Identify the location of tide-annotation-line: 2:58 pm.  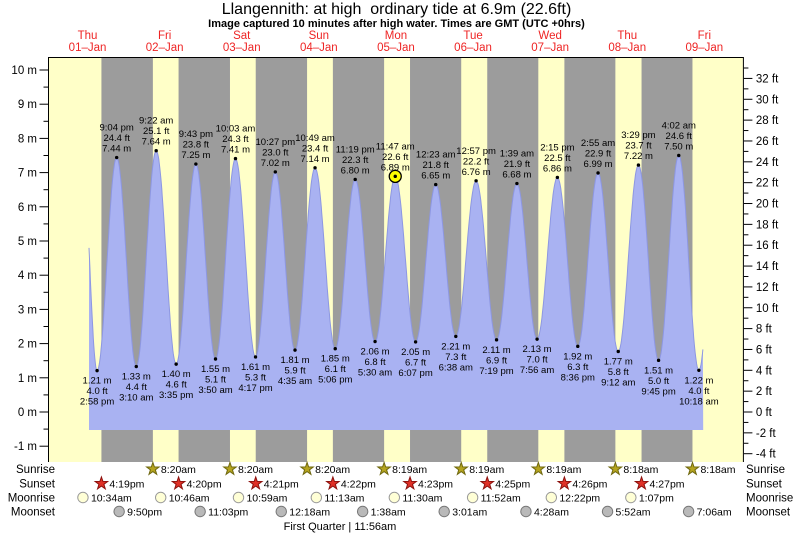
(97, 402).